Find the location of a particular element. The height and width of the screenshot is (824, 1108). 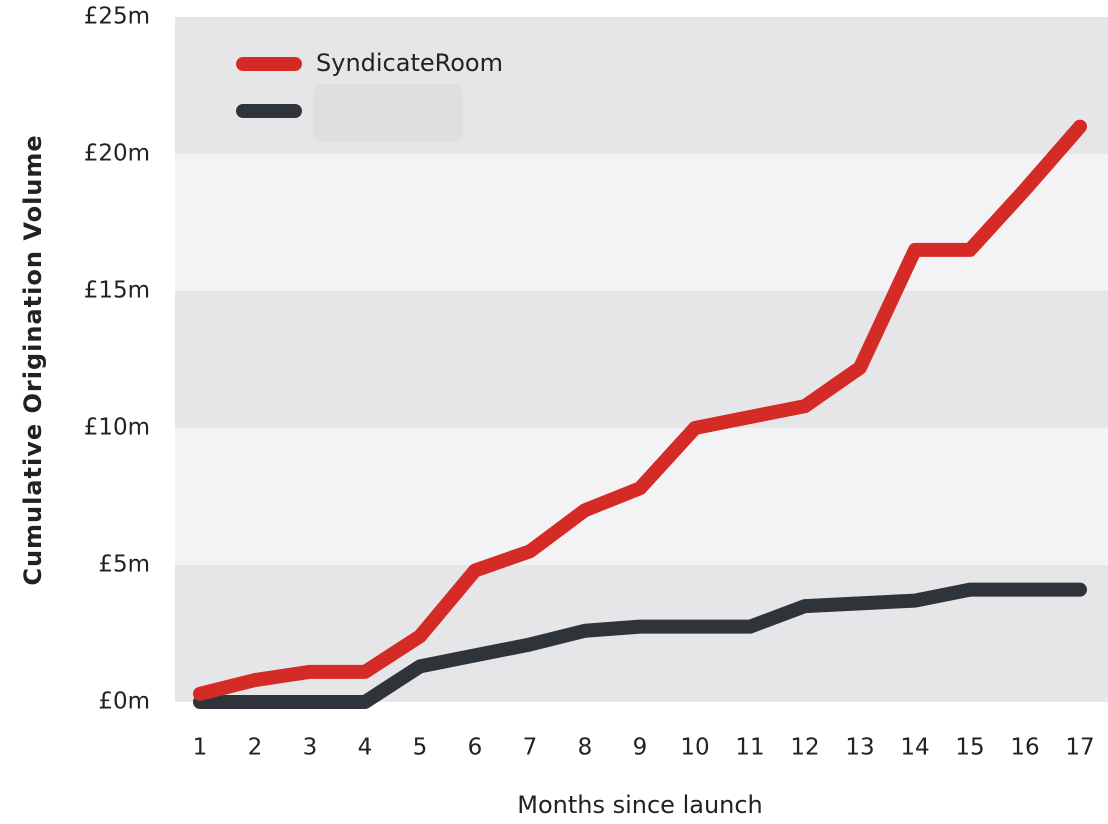

y-tick-label: £0m is located at coordinates (124, 702).